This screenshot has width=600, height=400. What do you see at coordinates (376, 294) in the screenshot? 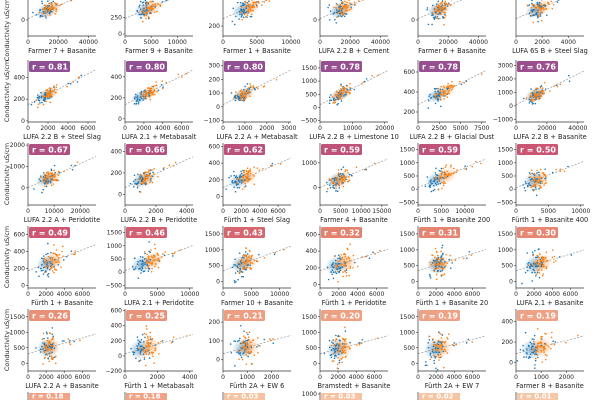
I see `x-tick-label: 6000` at bounding box center [376, 294].